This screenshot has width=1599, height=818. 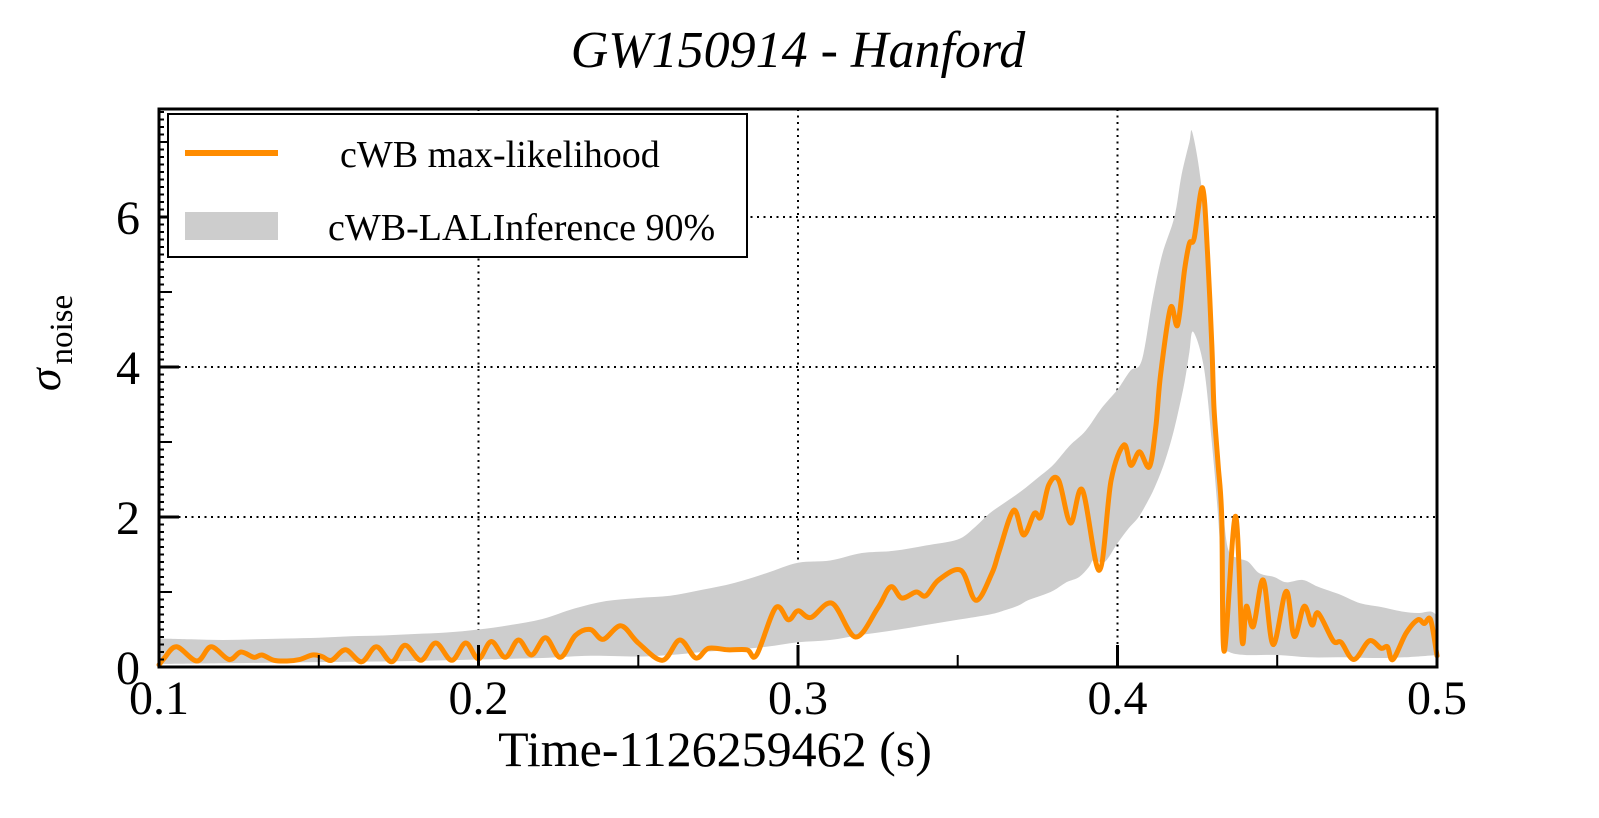 I want to click on legend-band-swatch, so click(x=231, y=226).